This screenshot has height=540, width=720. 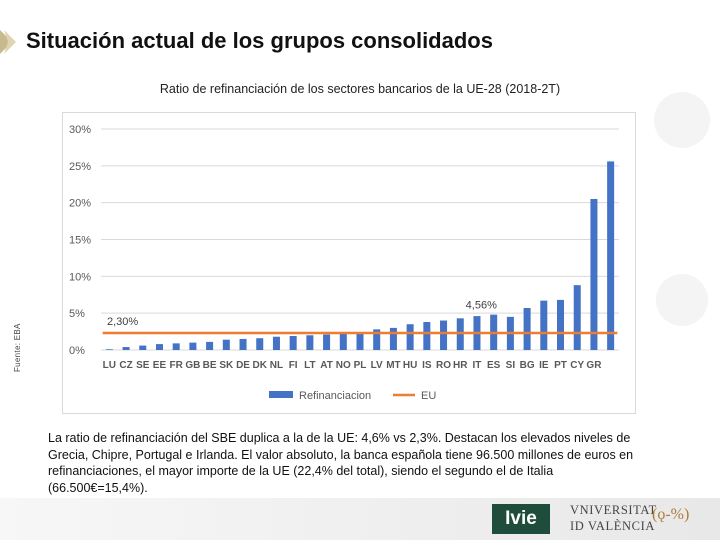 I want to click on x-tick-label: DK, so click(x=260, y=365).